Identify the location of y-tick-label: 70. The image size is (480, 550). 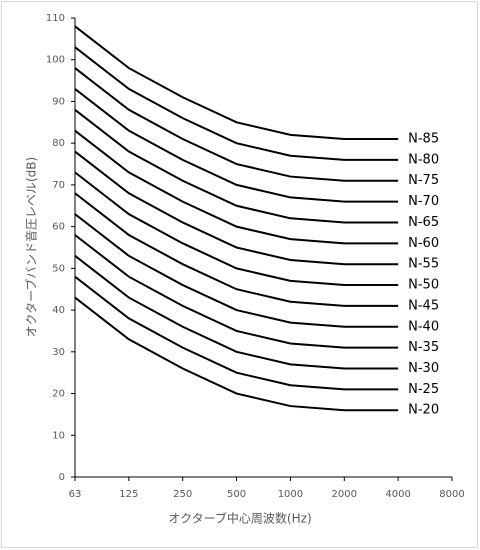
(58, 185).